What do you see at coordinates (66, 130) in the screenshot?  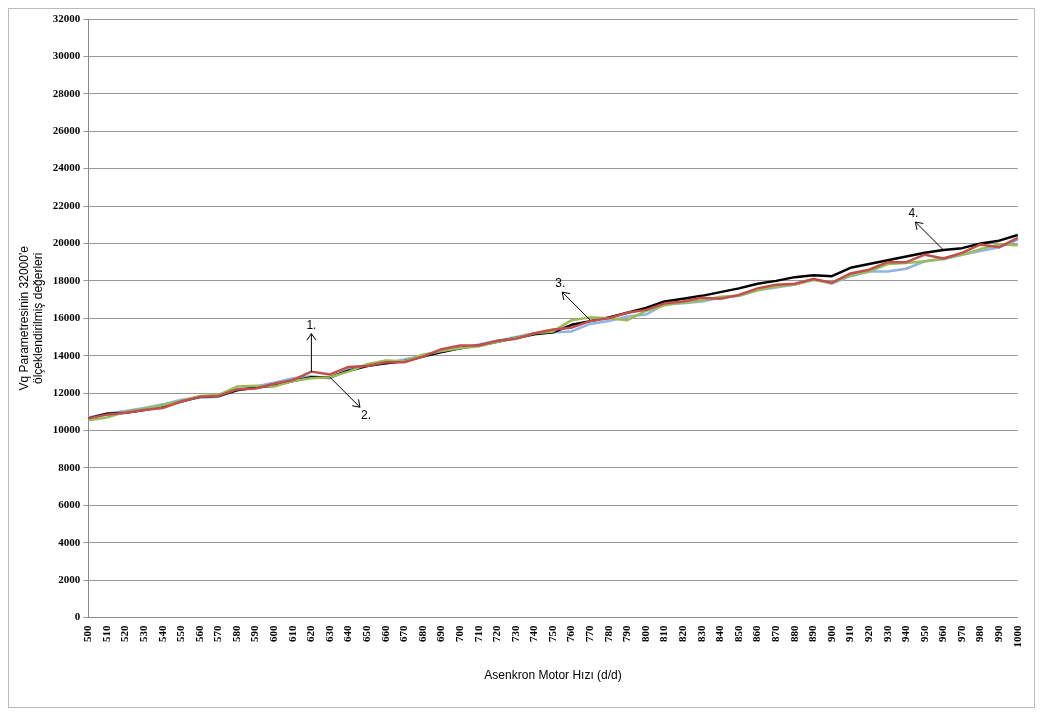 I see `y-tick-label: 26000` at bounding box center [66, 130].